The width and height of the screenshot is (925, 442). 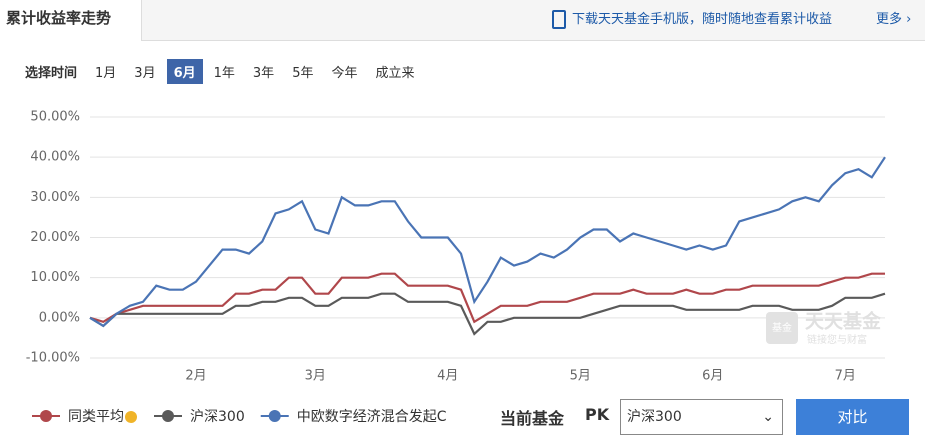 I want to click on y-tick-label: 40.00%, so click(x=55, y=157).